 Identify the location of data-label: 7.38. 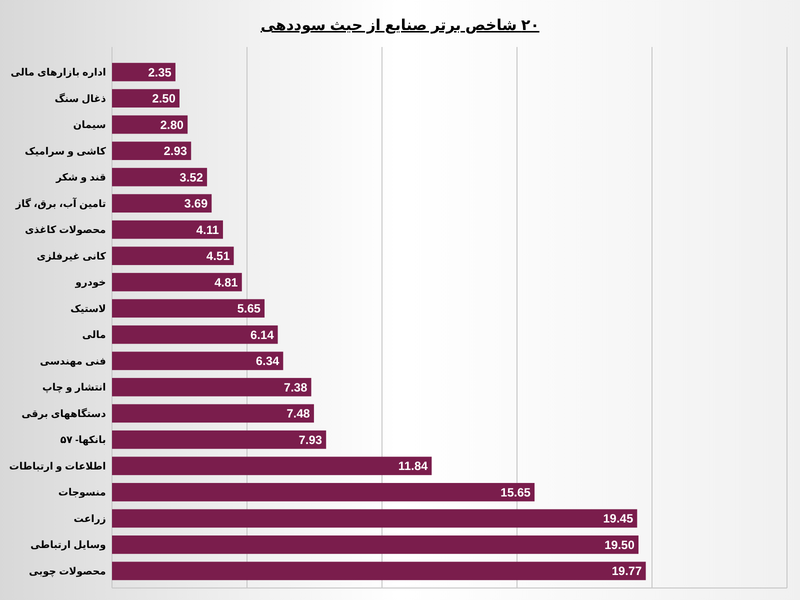
(296, 387).